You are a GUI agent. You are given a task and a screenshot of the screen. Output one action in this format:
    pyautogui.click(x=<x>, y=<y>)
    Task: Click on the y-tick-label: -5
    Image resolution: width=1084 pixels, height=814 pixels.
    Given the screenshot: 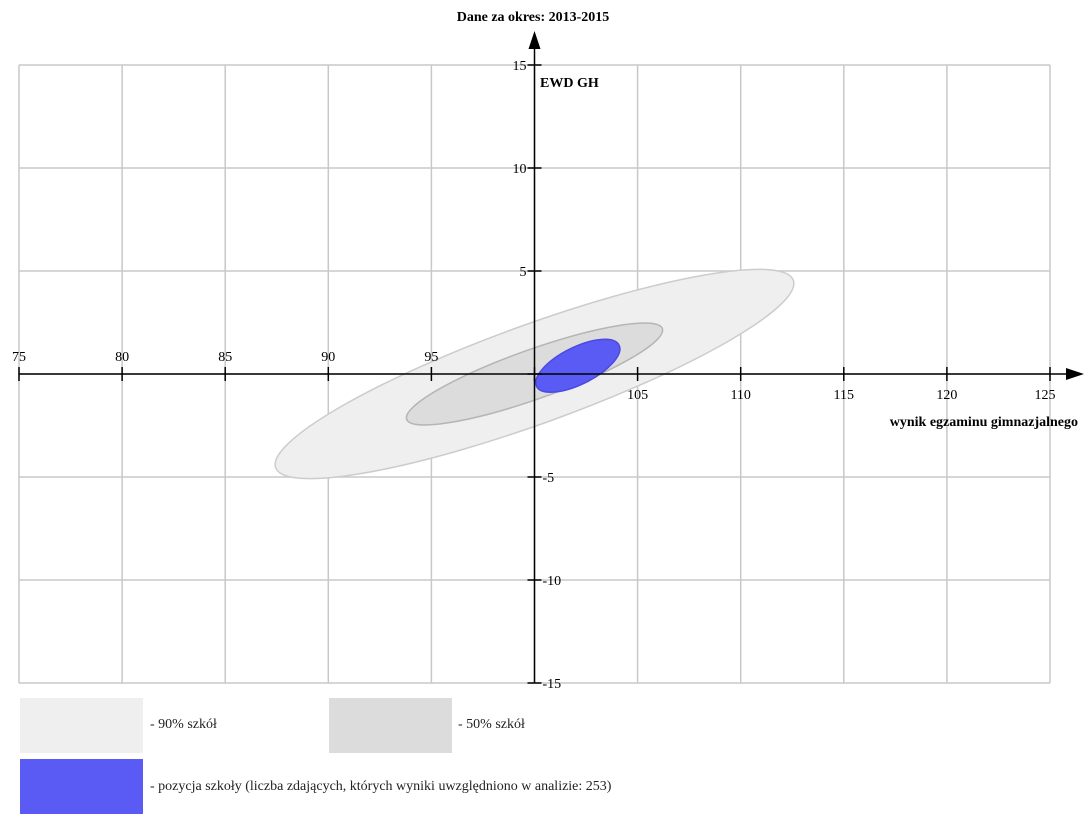 What is the action you would take?
    pyautogui.click(x=549, y=478)
    